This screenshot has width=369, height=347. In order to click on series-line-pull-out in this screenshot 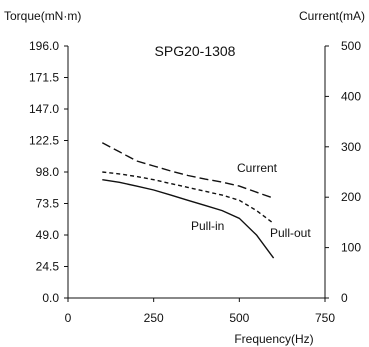, I will do `click(188, 197)`.